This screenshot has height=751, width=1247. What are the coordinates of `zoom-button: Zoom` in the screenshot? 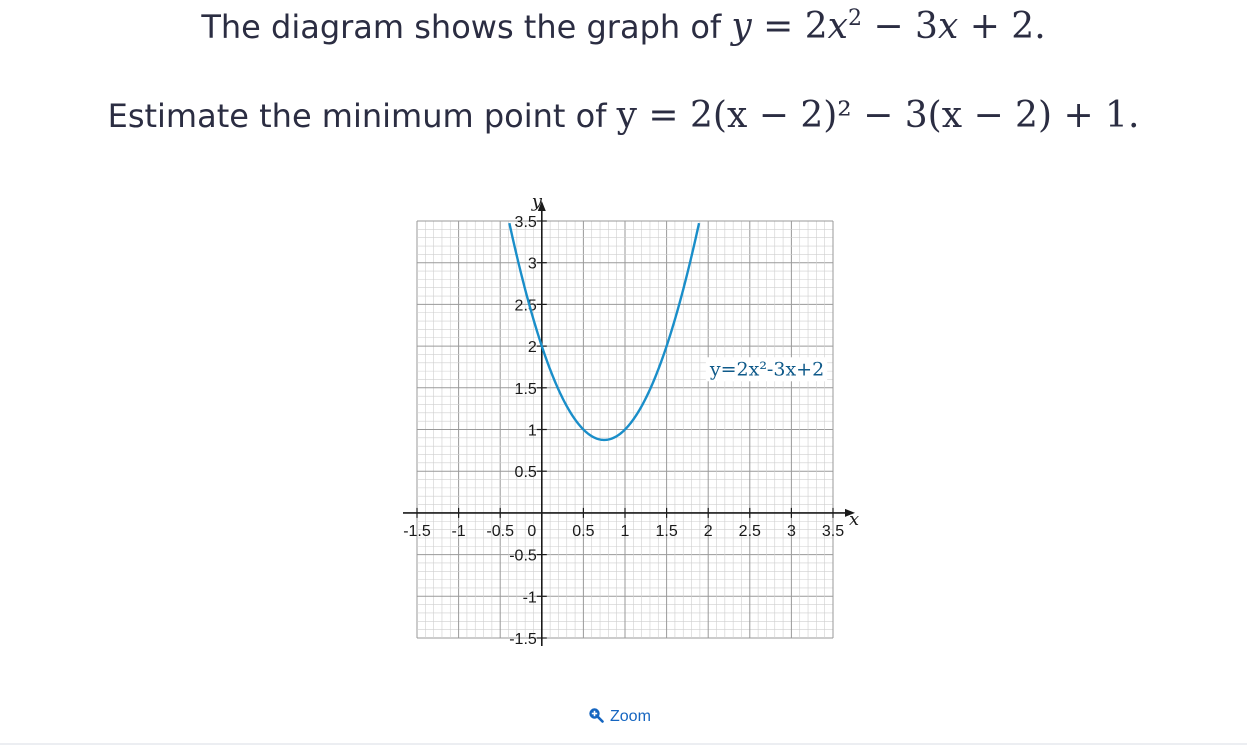 It's located at (619, 717).